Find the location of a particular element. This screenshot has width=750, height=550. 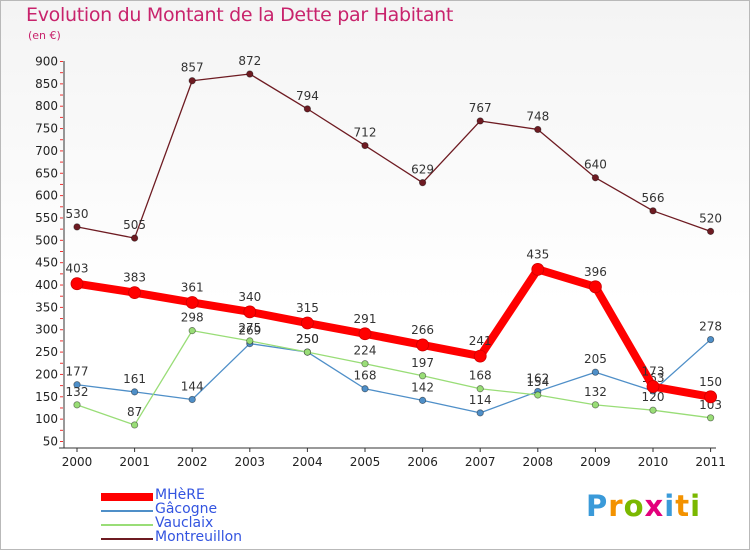

data-label: 640 is located at coordinates (595, 165).